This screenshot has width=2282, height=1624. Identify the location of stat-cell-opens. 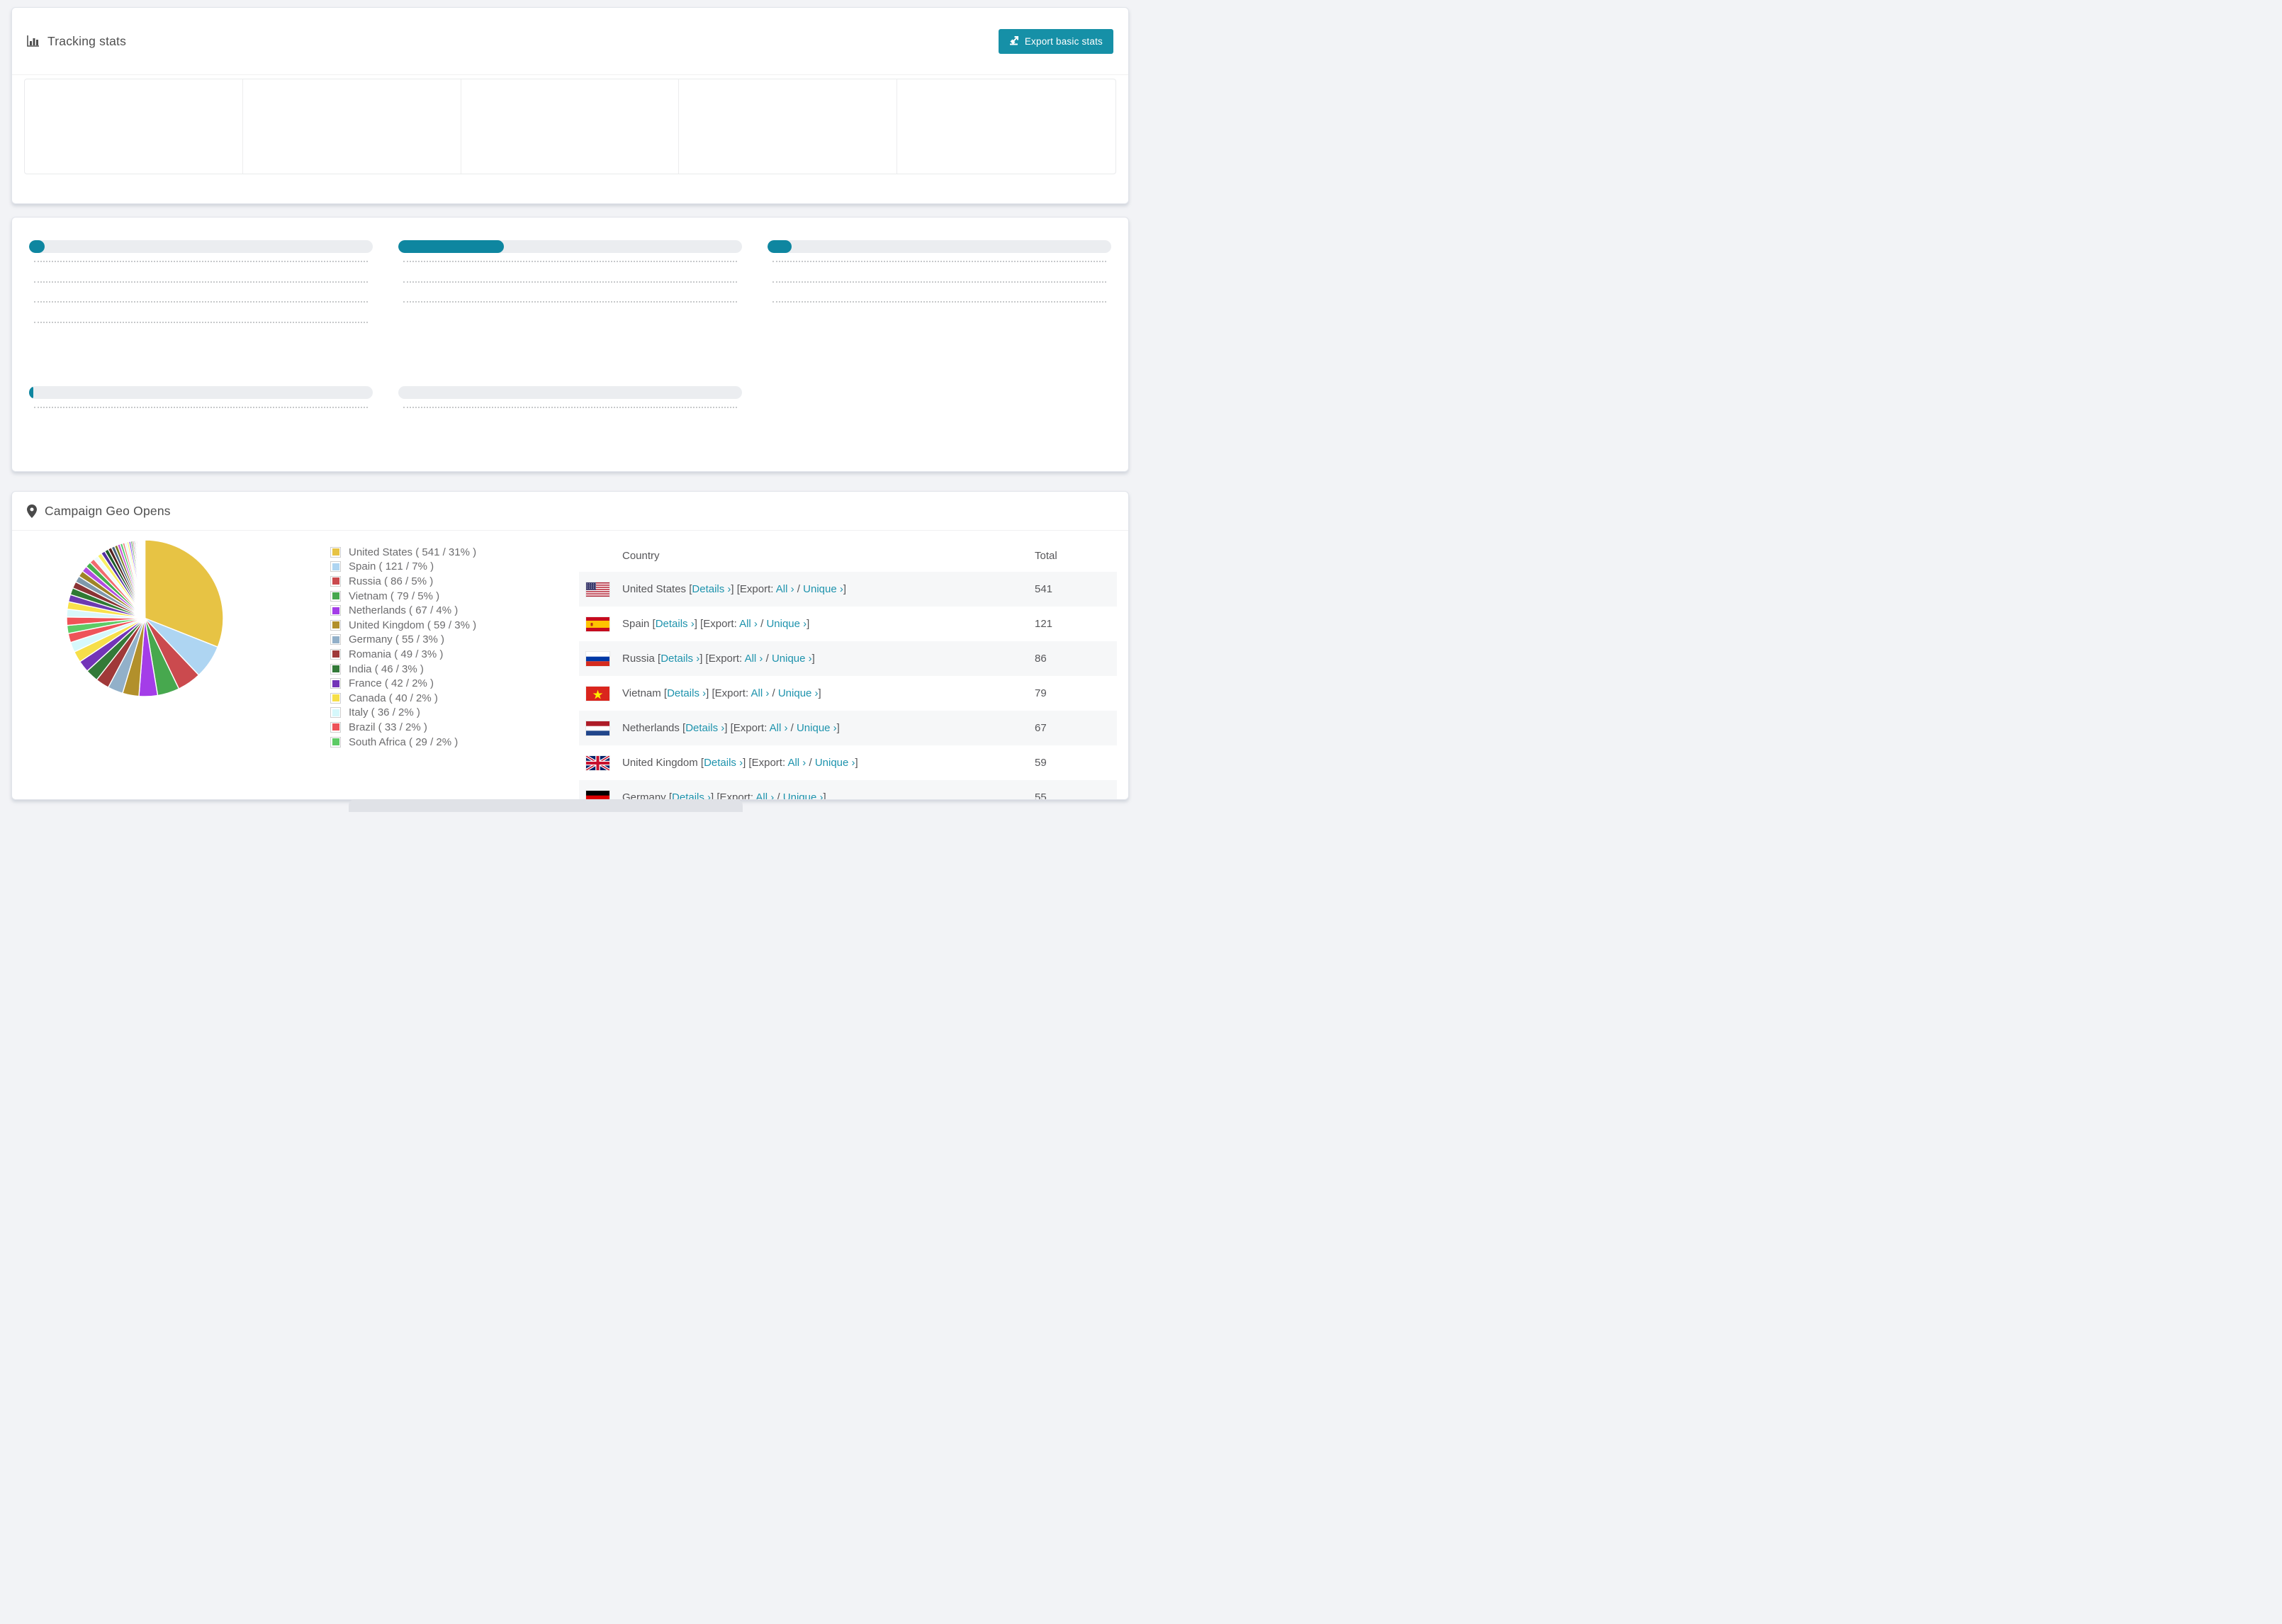
(134, 127).